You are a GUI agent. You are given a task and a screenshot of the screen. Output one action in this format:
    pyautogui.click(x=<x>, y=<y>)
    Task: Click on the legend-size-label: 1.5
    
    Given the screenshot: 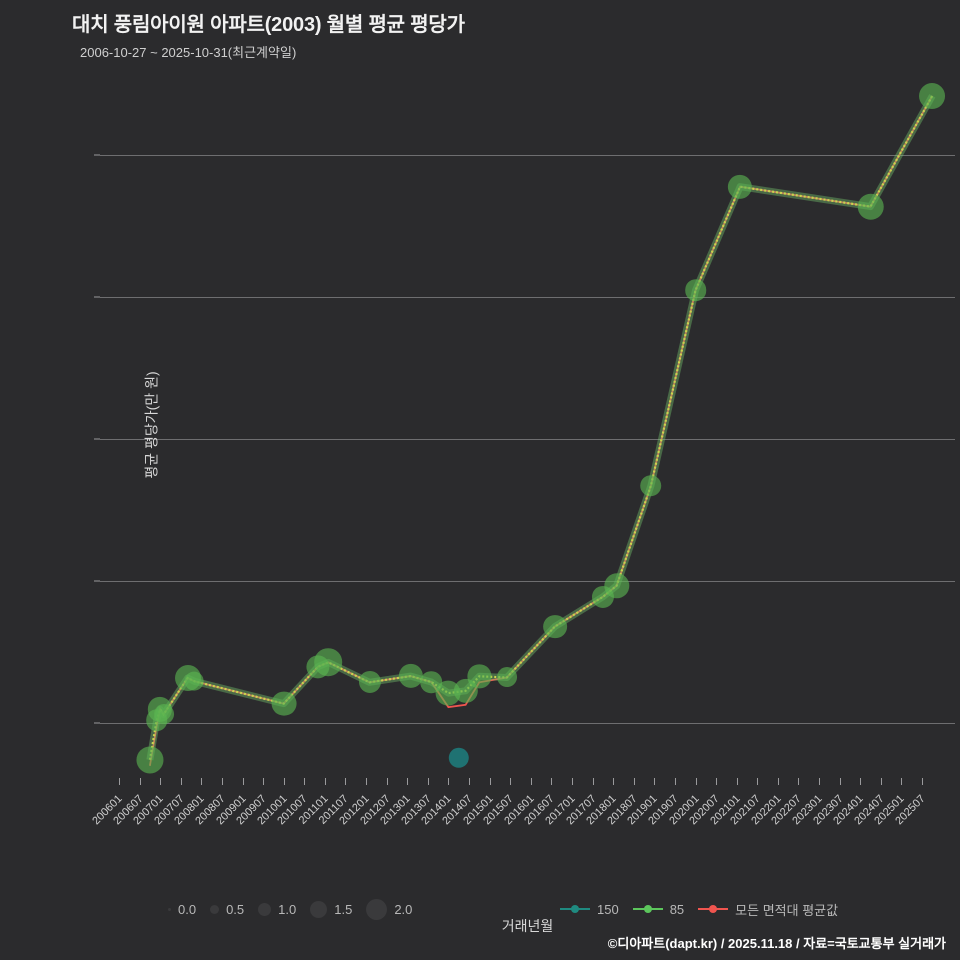 What is the action you would take?
    pyautogui.click(x=343, y=909)
    